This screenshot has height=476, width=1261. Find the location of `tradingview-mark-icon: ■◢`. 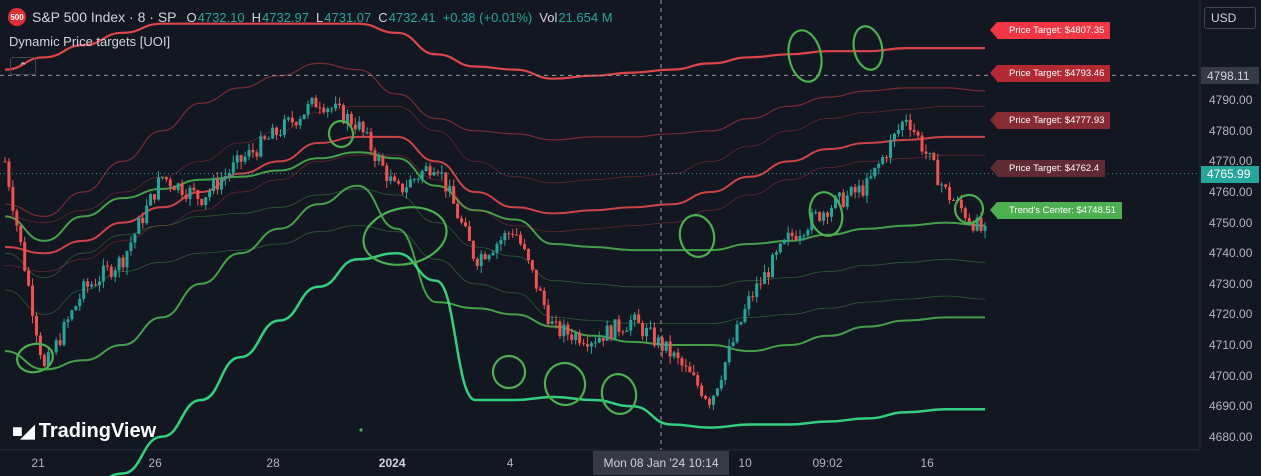

tradingview-mark-icon: ■◢ is located at coordinates (23, 431).